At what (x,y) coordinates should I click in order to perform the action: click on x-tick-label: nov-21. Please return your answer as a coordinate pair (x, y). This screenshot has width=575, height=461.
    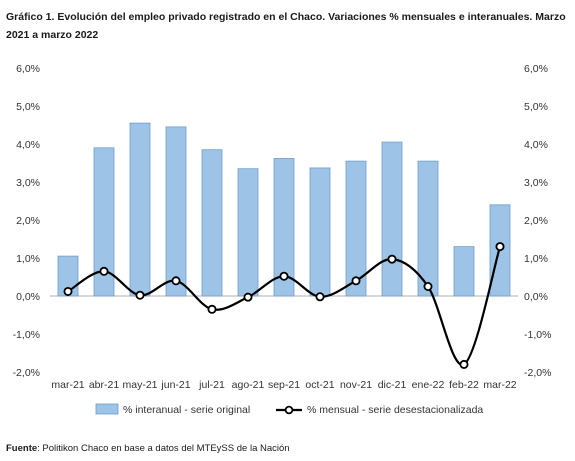
    Looking at the image, I should click on (356, 385).